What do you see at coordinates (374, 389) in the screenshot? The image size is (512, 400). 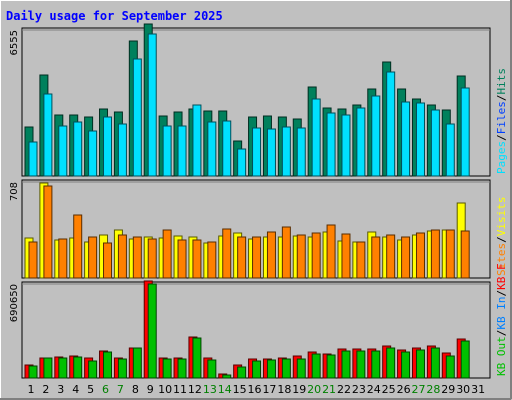 I see `day-label-24: 24` at bounding box center [374, 389].